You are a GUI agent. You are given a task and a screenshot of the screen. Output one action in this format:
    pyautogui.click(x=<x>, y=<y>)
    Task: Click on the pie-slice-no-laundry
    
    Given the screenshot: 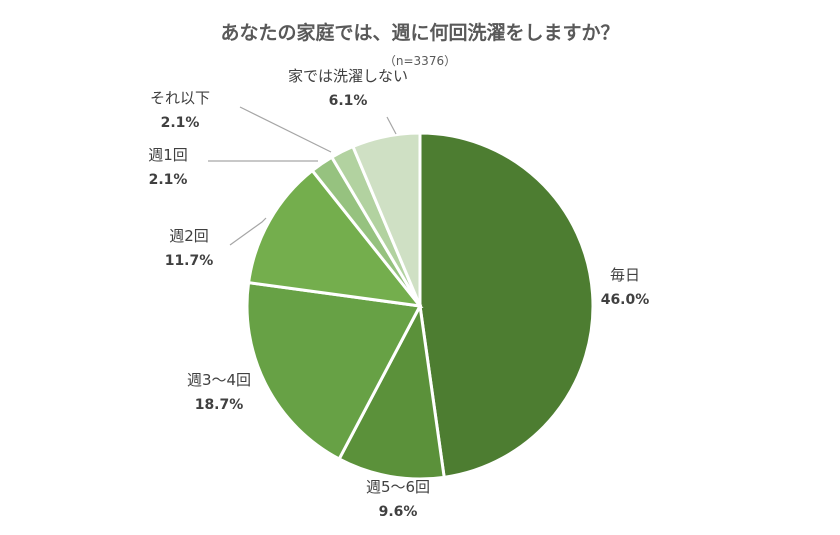 What is the action you would take?
    pyautogui.click(x=386, y=219)
    